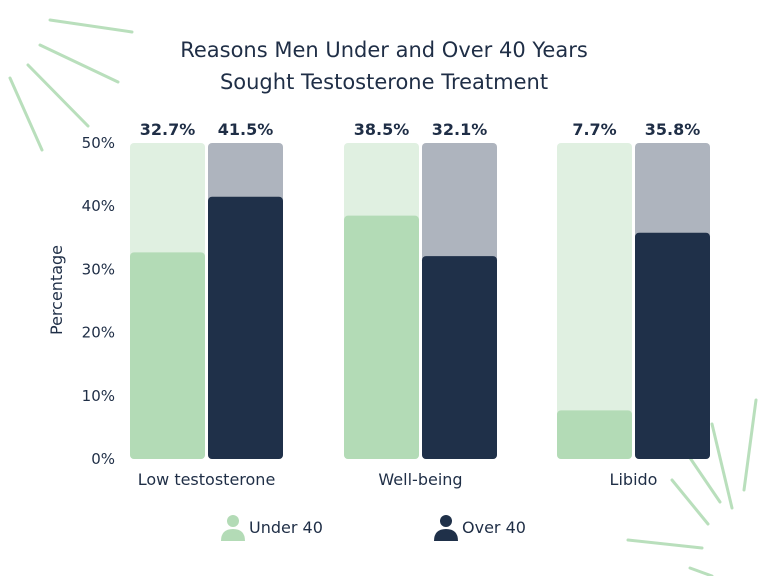 The height and width of the screenshot is (576, 768). What do you see at coordinates (56, 290) in the screenshot?
I see `y-axis-label: Percentage` at bounding box center [56, 290].